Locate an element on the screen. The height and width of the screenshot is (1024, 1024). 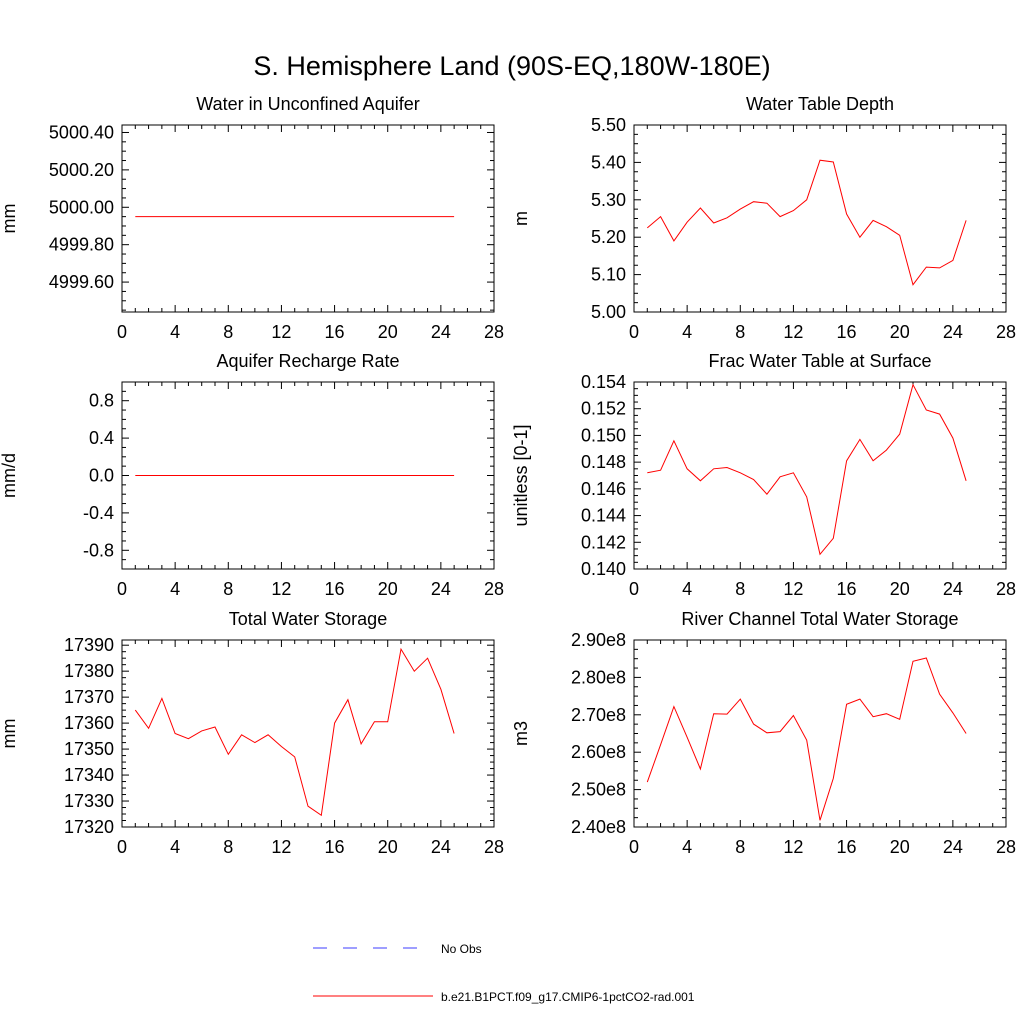
y-tick-label: 5.30 is located at coordinates (608, 200).